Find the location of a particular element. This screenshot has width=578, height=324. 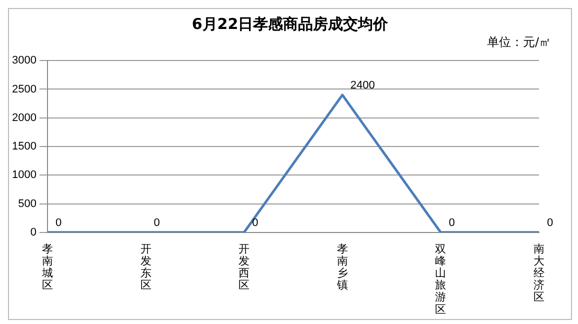

y-tick-label: 2500 is located at coordinates (24, 89).